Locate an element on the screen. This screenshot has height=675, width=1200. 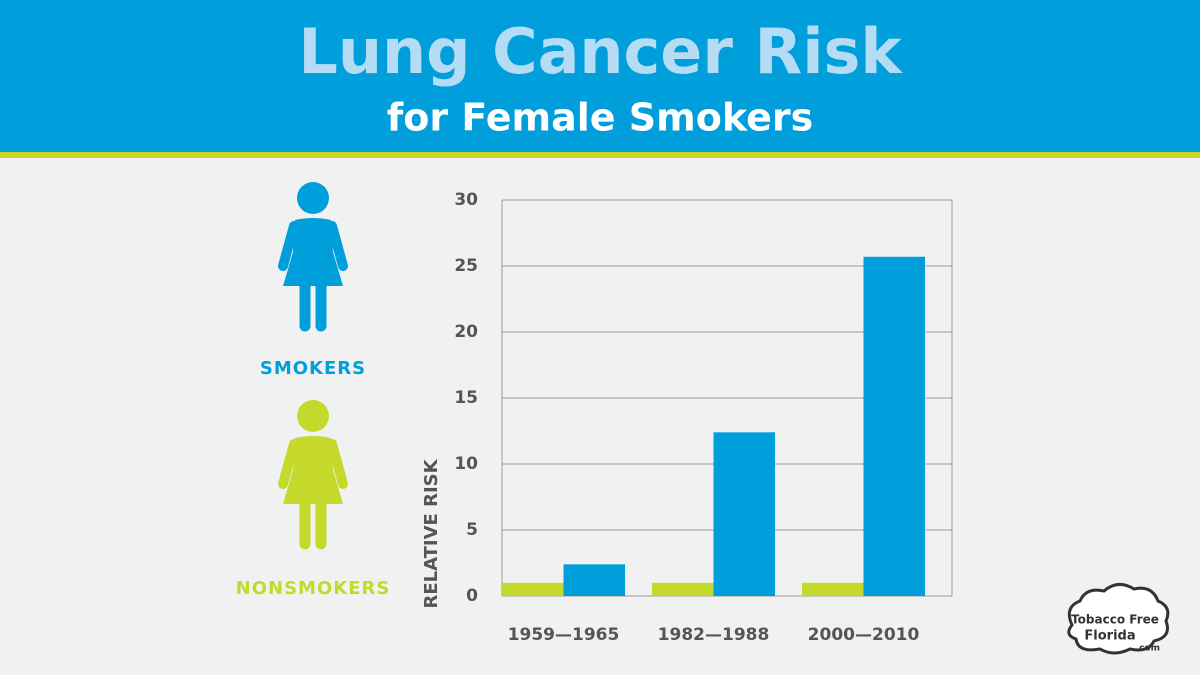
y-tick-label: 30 is located at coordinates (466, 200).